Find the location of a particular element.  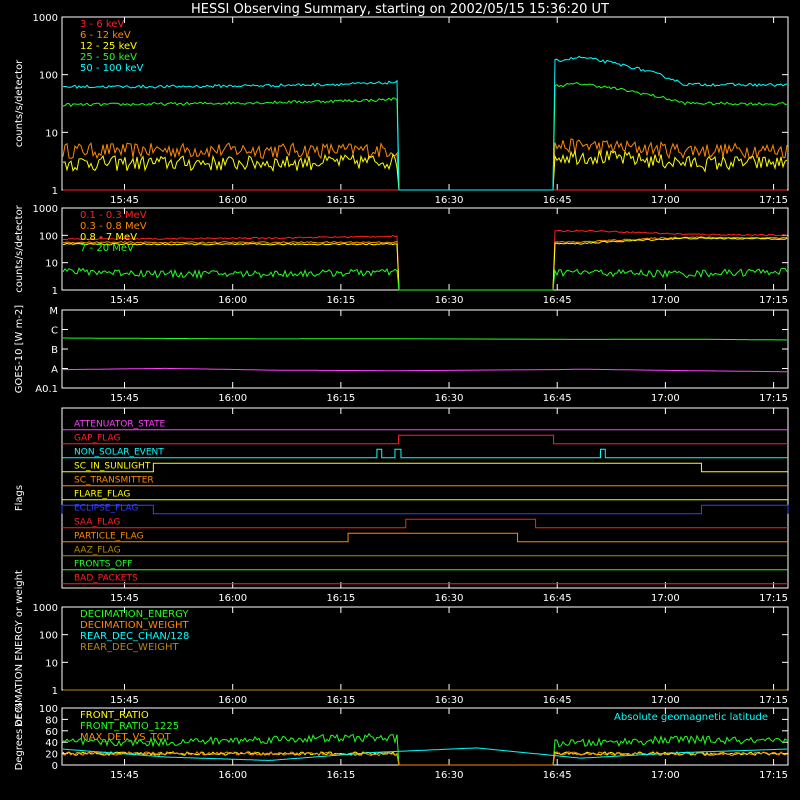

flag-label: SC_IN_SUNLIGHT is located at coordinates (112, 467).